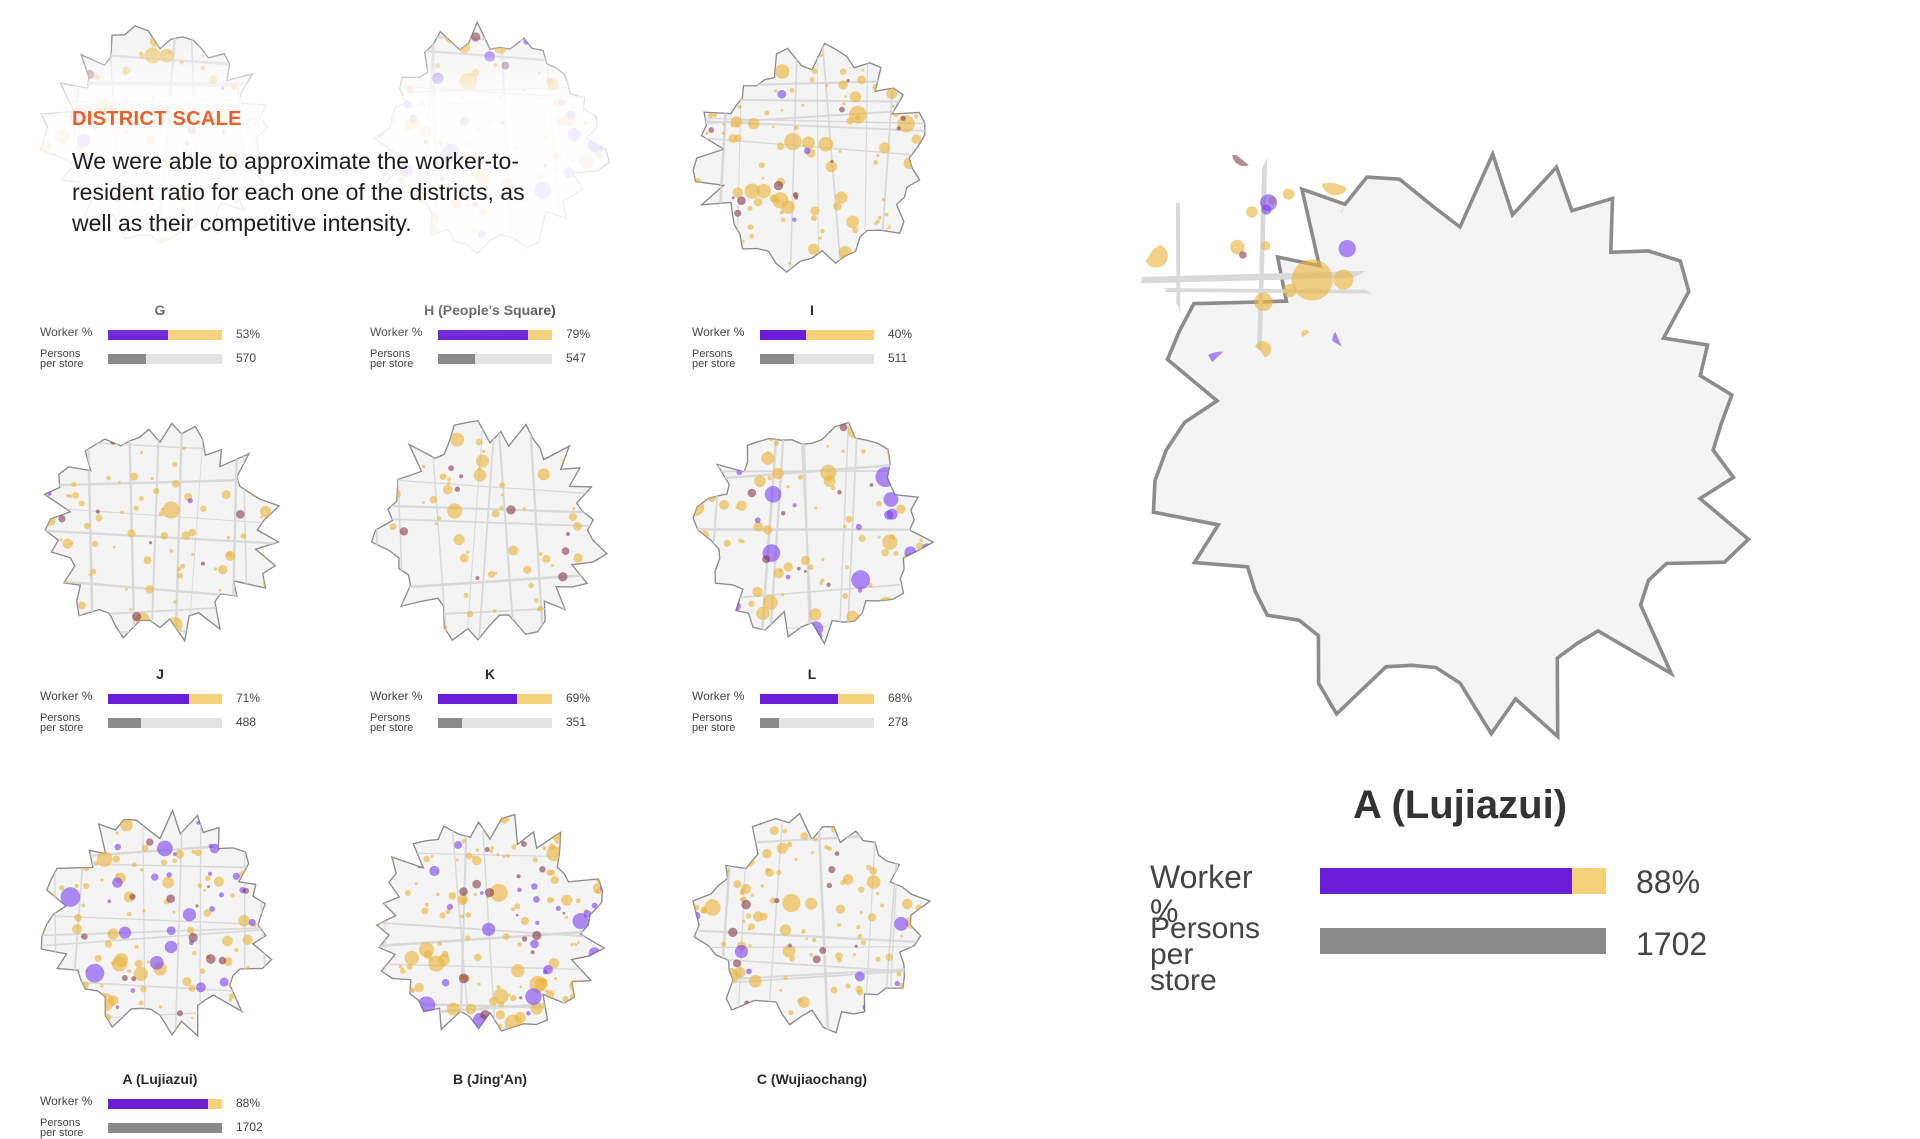 The width and height of the screenshot is (1920, 1139). Describe the element at coordinates (205, 699) in the screenshot. I see `resident-bar-fill` at that location.